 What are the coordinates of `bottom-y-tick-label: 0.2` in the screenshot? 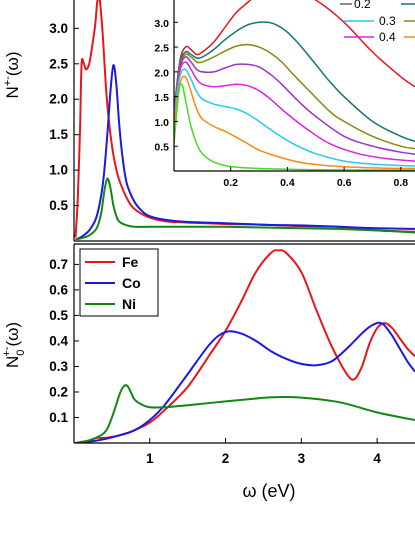 It's located at (58, 391).